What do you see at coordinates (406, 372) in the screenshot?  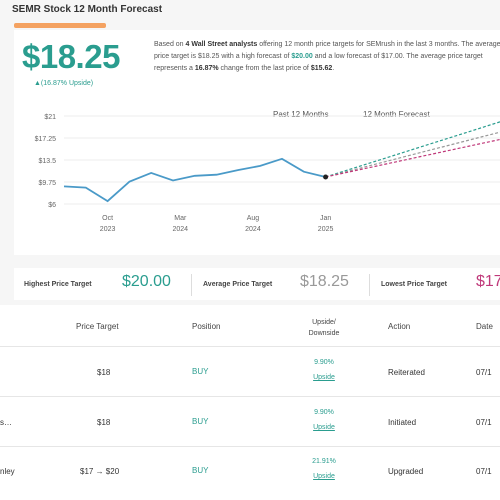 I see `action-cell: Reiterated` at bounding box center [406, 372].